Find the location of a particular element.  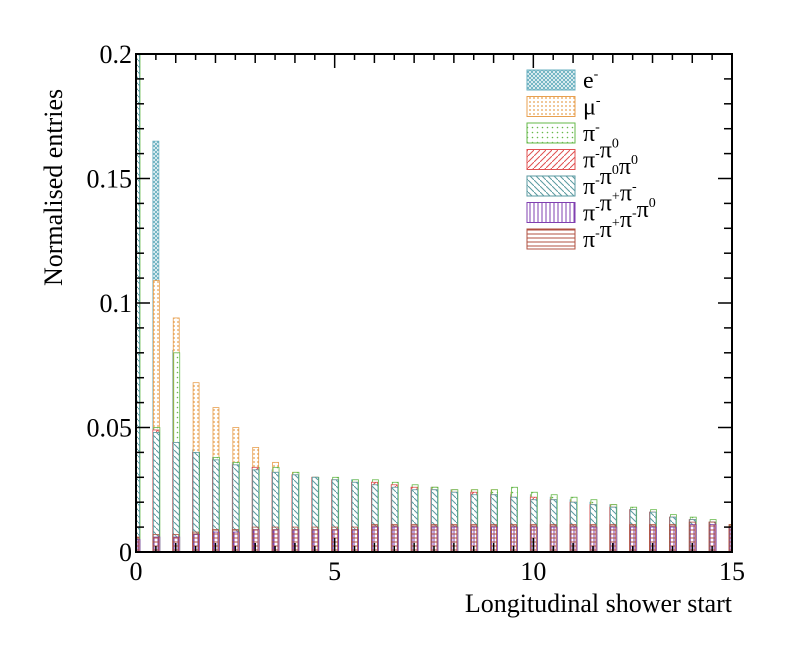

y-axis-title: Normalised entries is located at coordinates (53, 187).